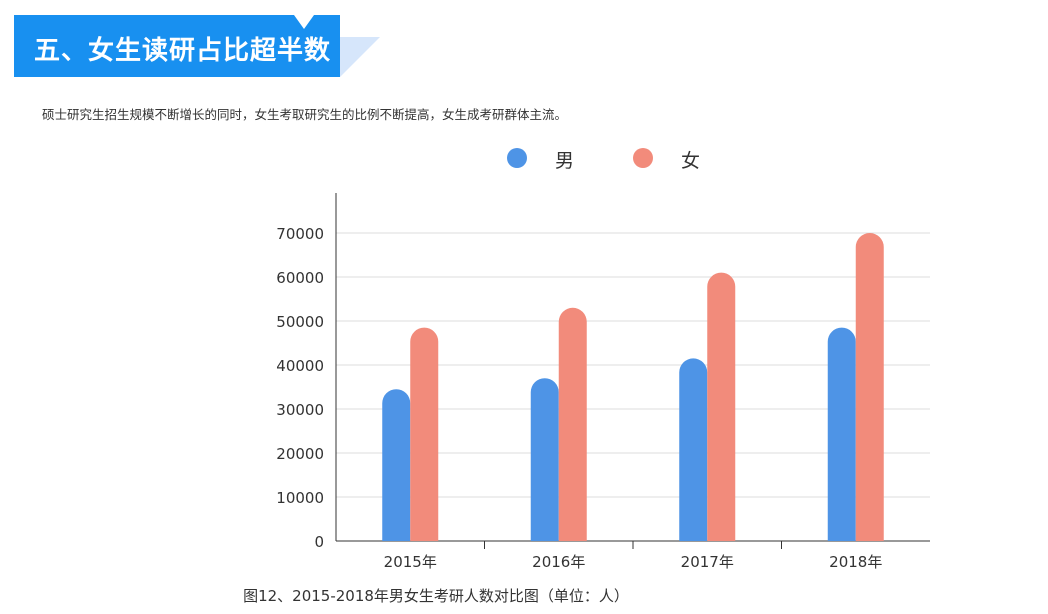  What do you see at coordinates (673, 158) in the screenshot?
I see `legend-item-female: 女` at bounding box center [673, 158].